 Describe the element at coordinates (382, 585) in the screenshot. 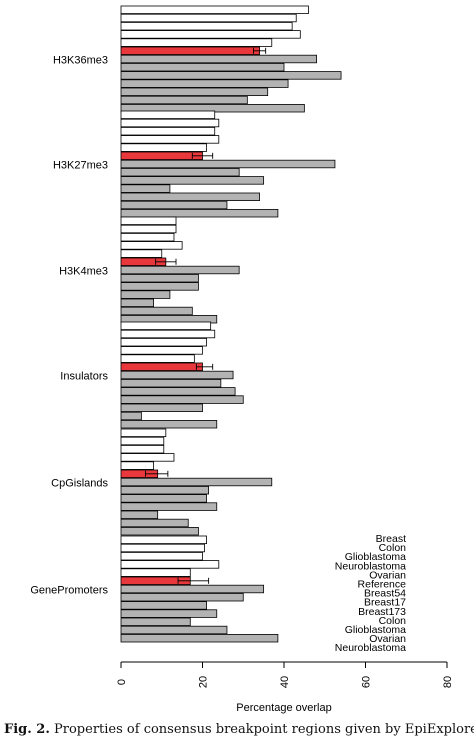

I see `legend-entry: Reference` at that location.